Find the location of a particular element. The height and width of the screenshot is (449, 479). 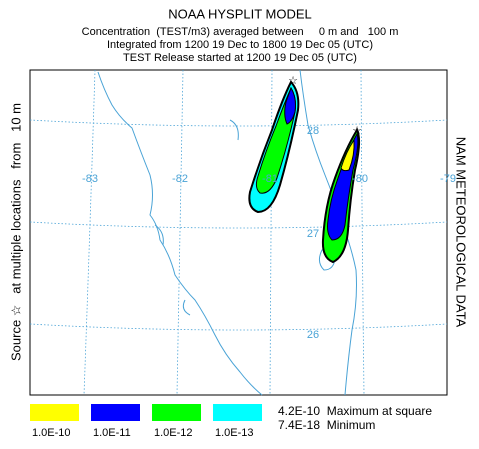

lon-label: -82 is located at coordinates (180, 179).